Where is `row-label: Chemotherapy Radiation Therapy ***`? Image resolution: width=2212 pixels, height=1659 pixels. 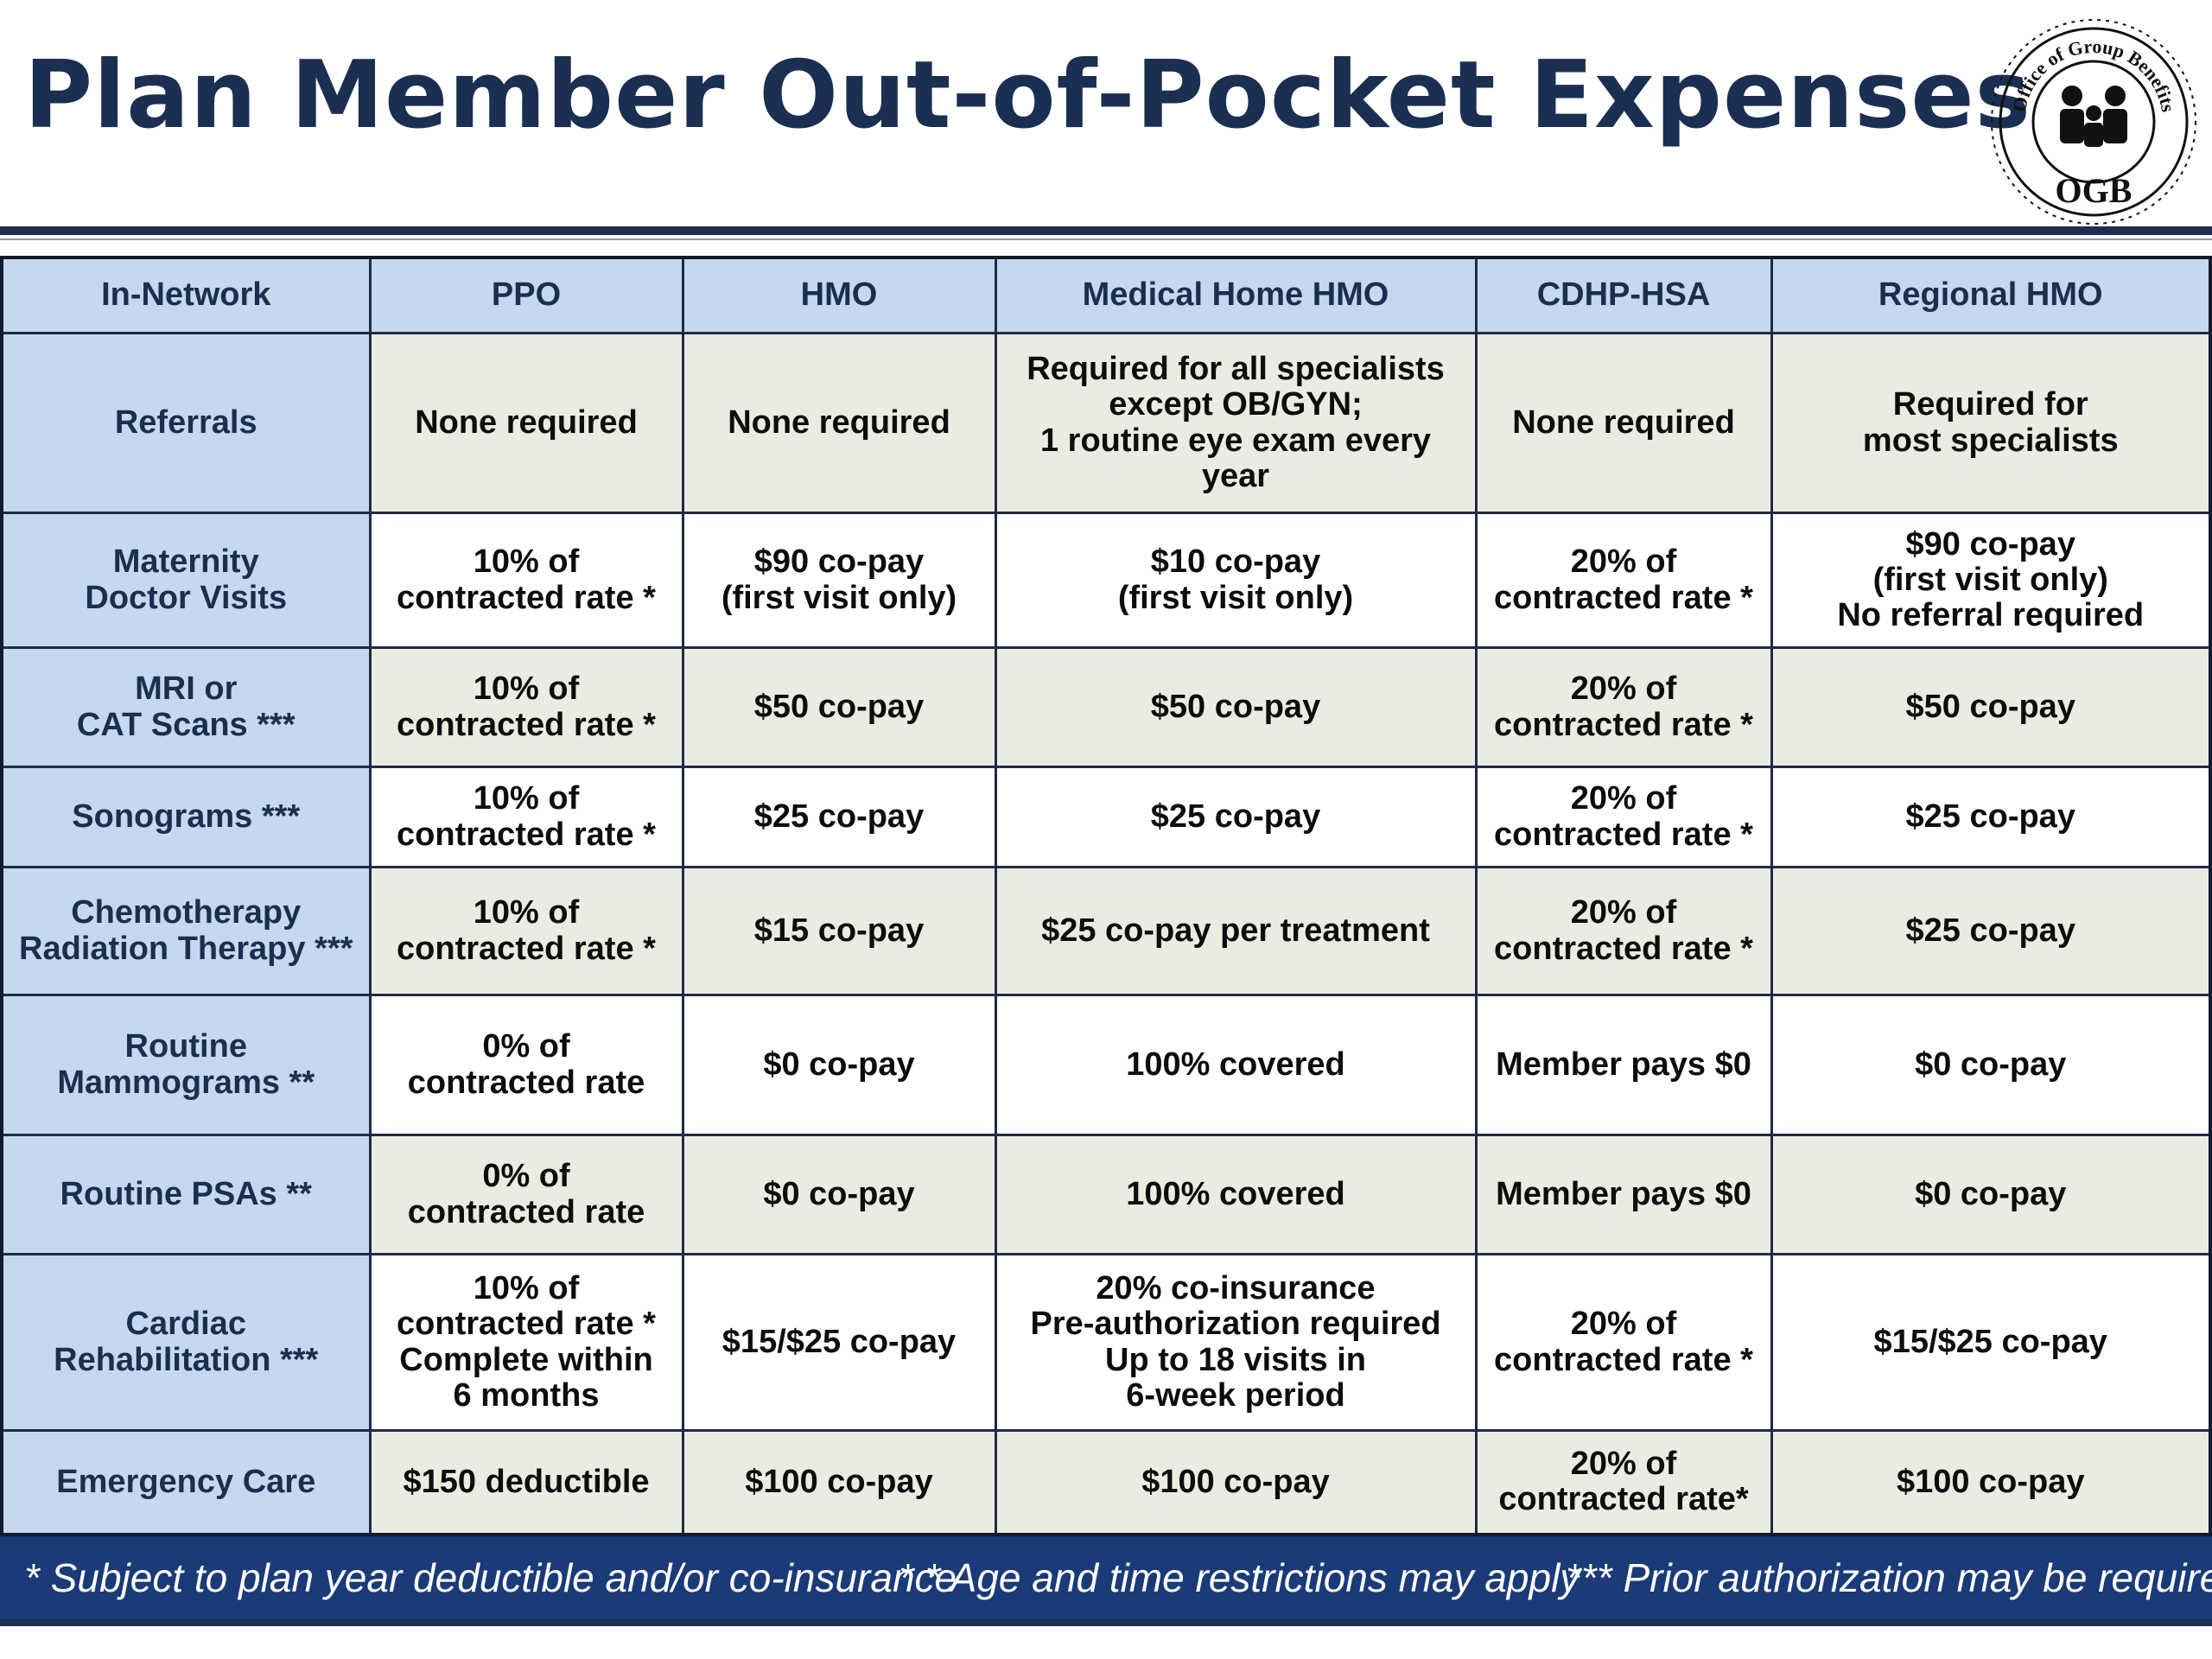
row-label: Chemotherapy Radiation Therapy *** is located at coordinates (186, 931).